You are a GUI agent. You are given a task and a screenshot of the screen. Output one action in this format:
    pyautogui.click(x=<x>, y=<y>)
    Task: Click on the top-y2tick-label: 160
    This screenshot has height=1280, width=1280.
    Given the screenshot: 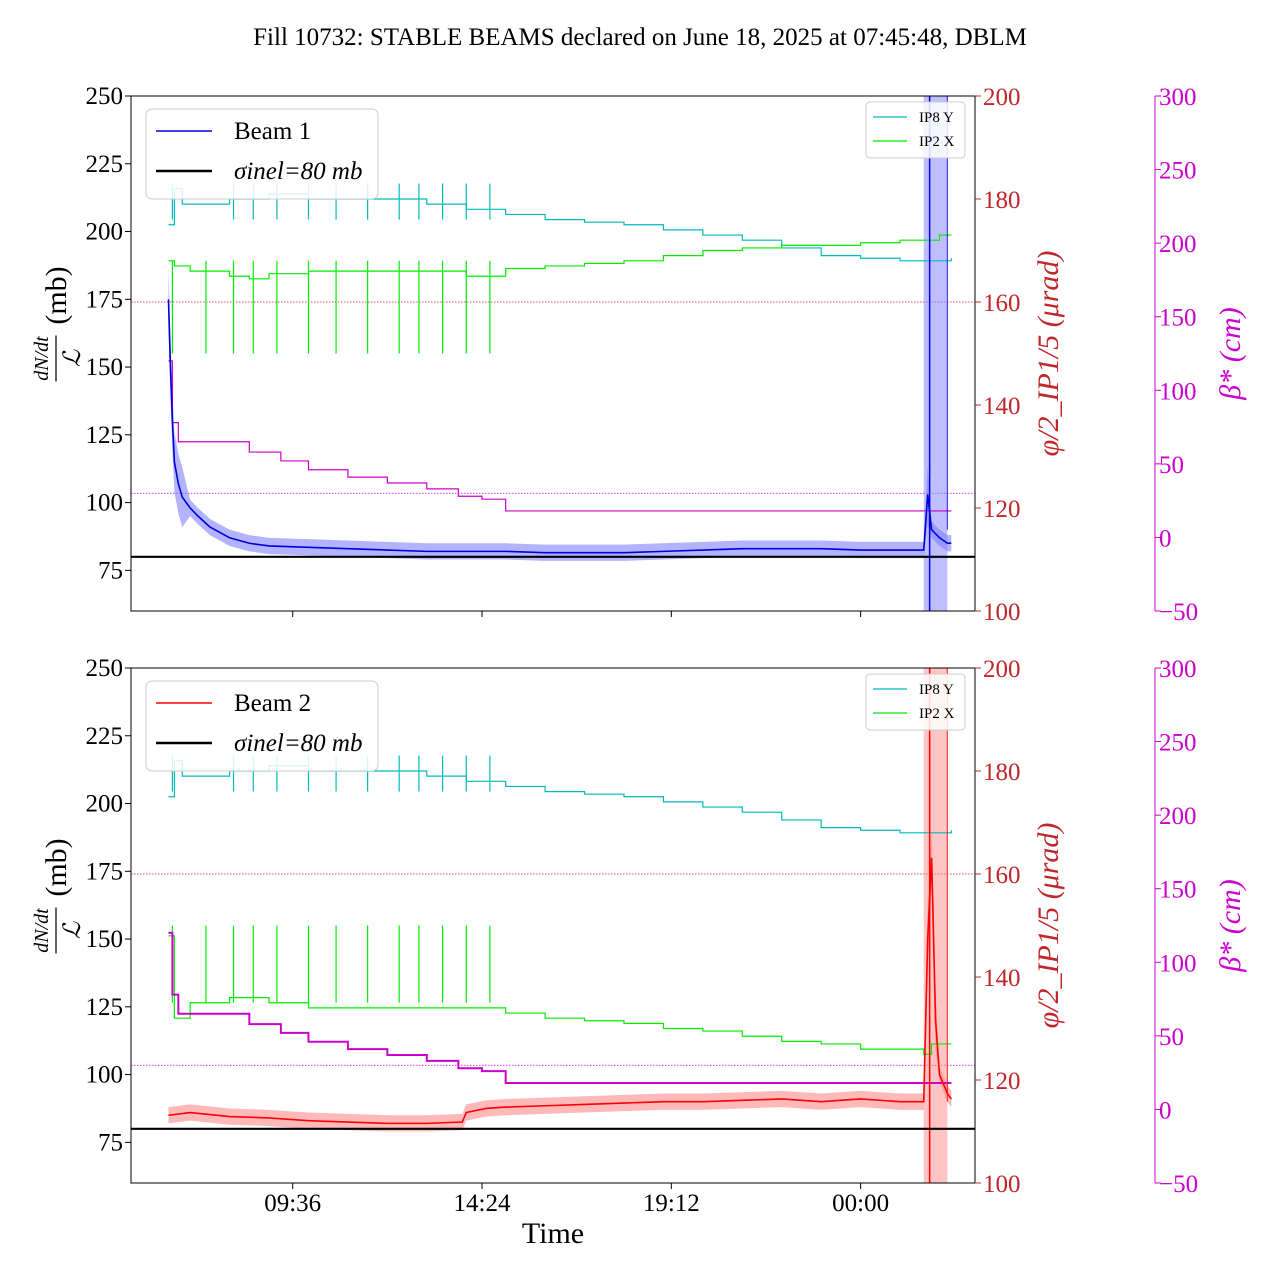 What is the action you would take?
    pyautogui.click(x=1002, y=303)
    